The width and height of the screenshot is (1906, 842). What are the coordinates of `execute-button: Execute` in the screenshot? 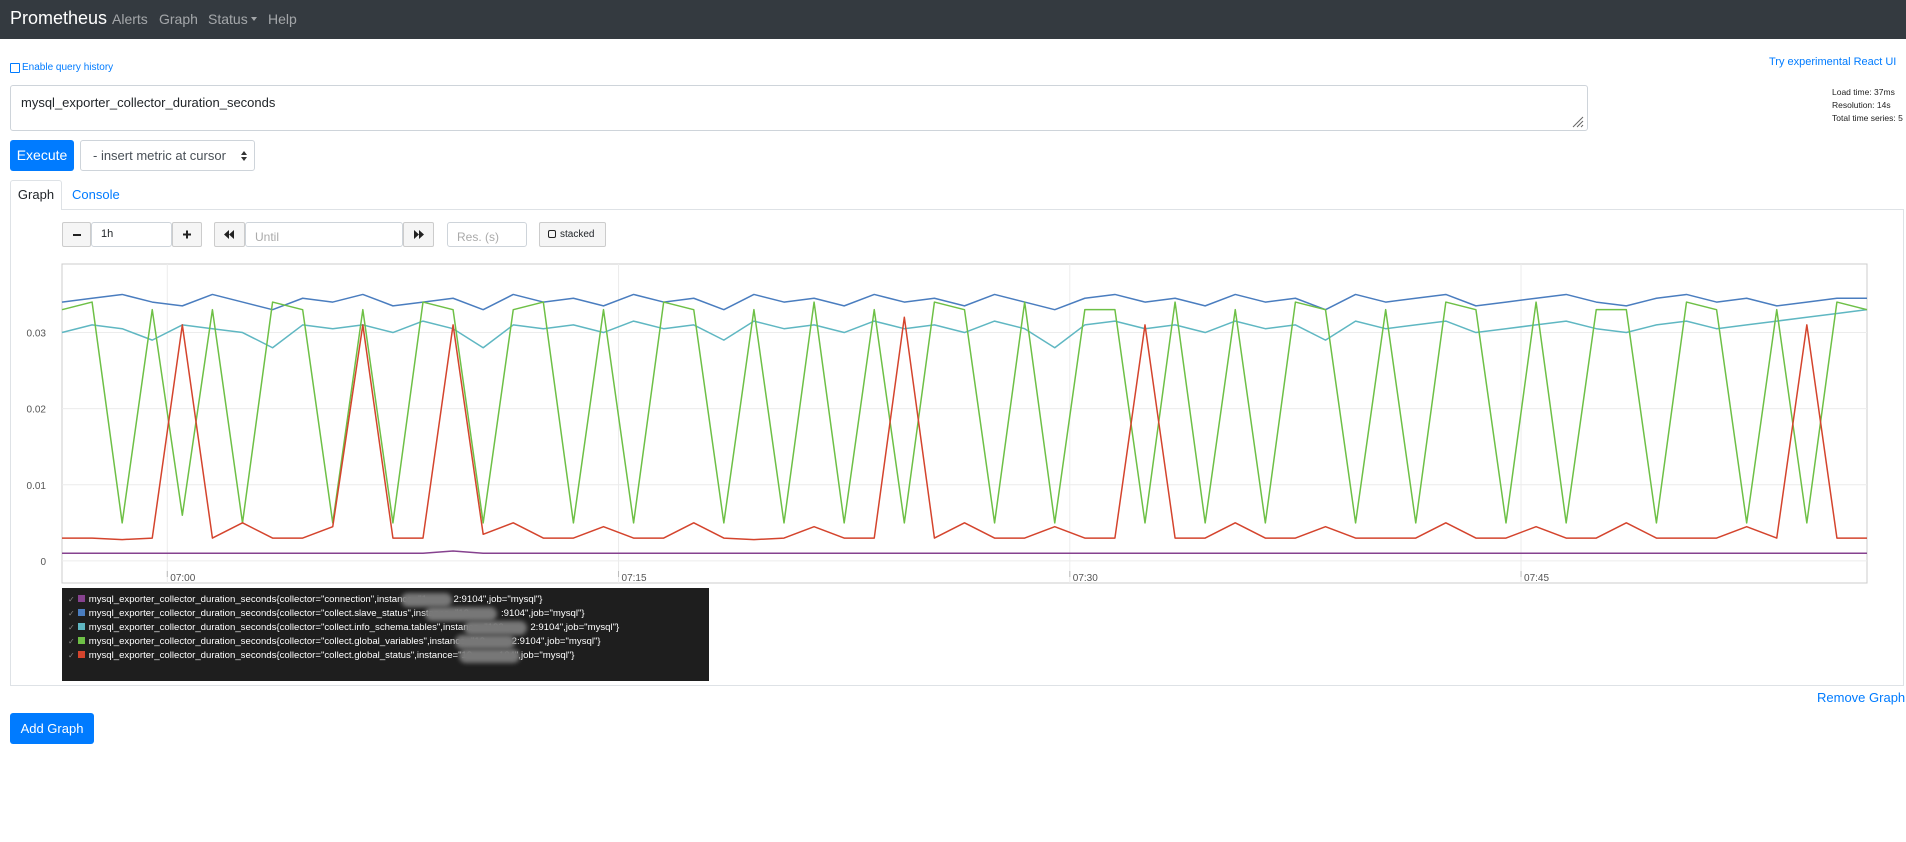 It's located at (42, 155).